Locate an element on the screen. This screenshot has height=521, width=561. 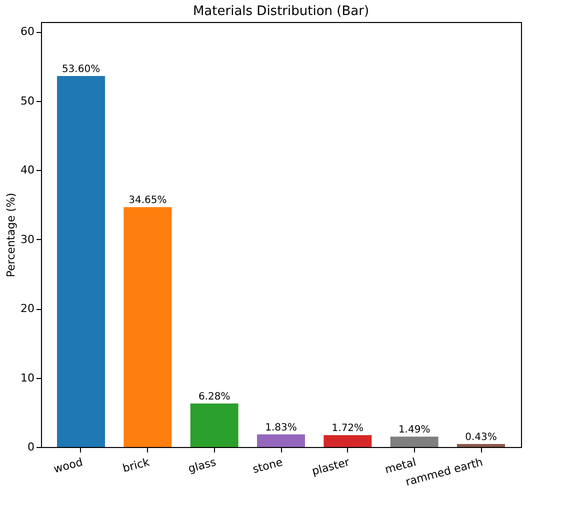
y-tick-label: 30 is located at coordinates (27, 239).